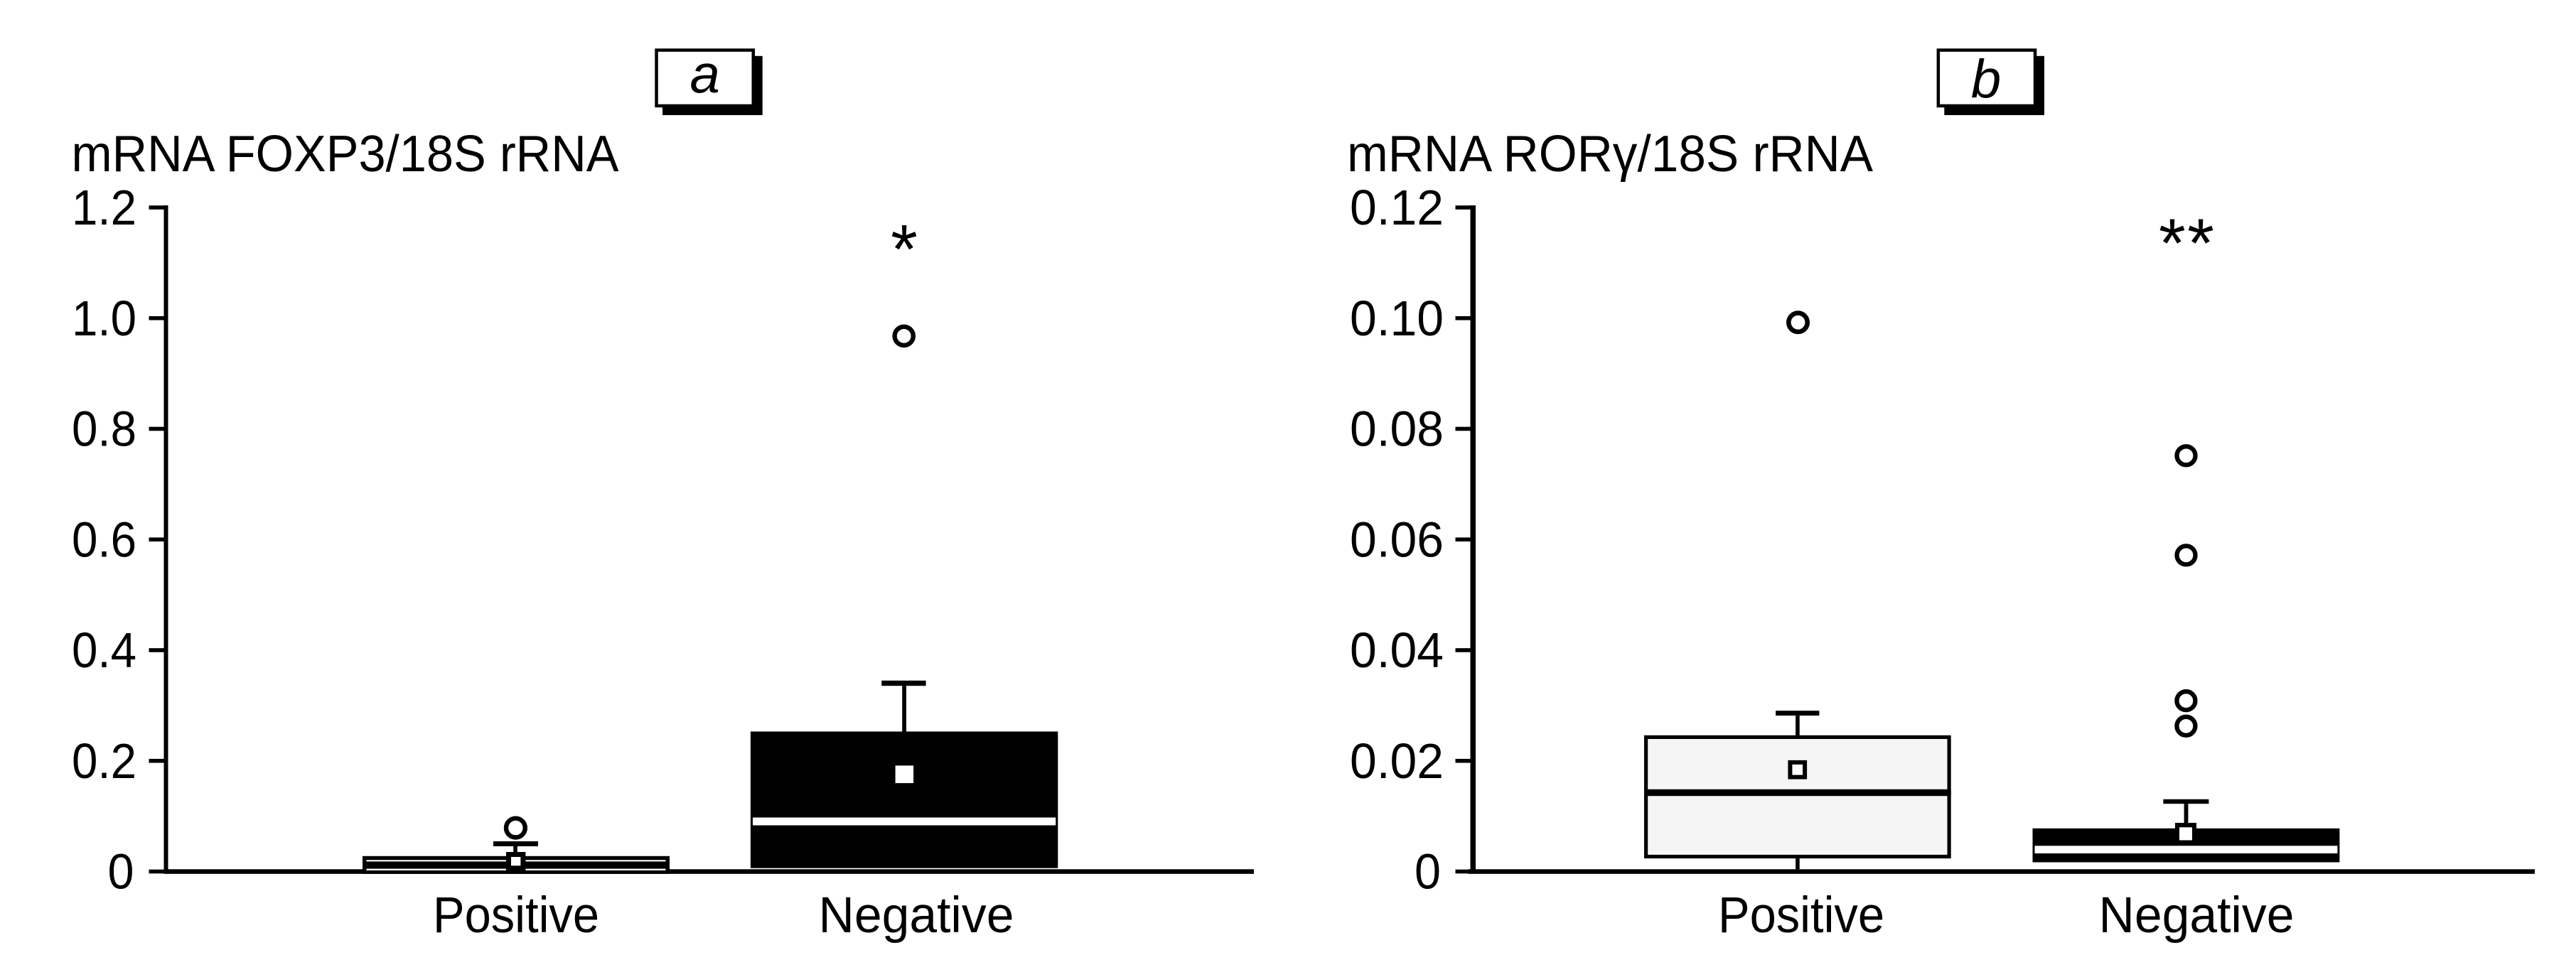  What do you see at coordinates (1397, 429) in the screenshot?
I see `svg-text: 0.08` at bounding box center [1397, 429].